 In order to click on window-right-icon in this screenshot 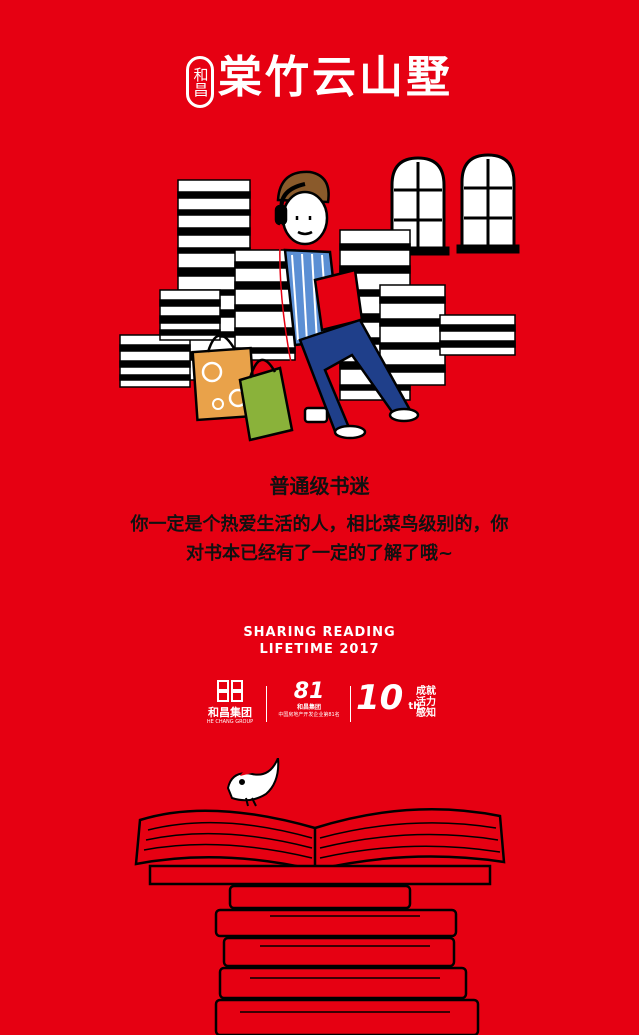, I will do `click(488, 203)`.